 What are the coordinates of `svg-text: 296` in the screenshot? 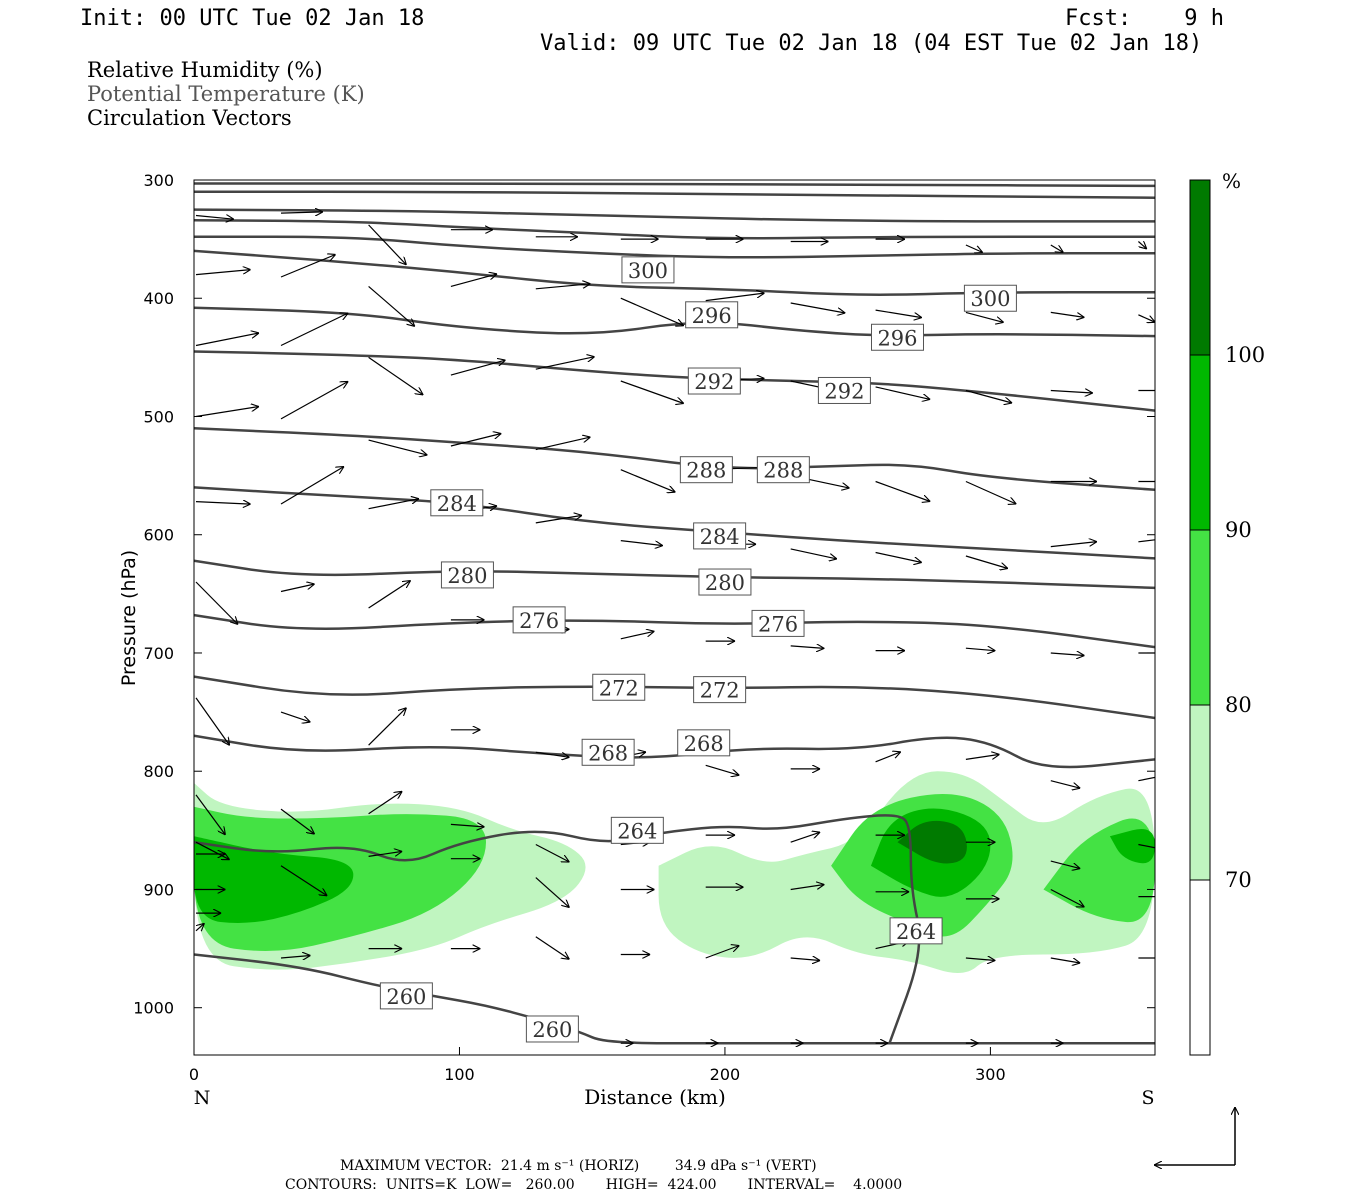 It's located at (712, 316).